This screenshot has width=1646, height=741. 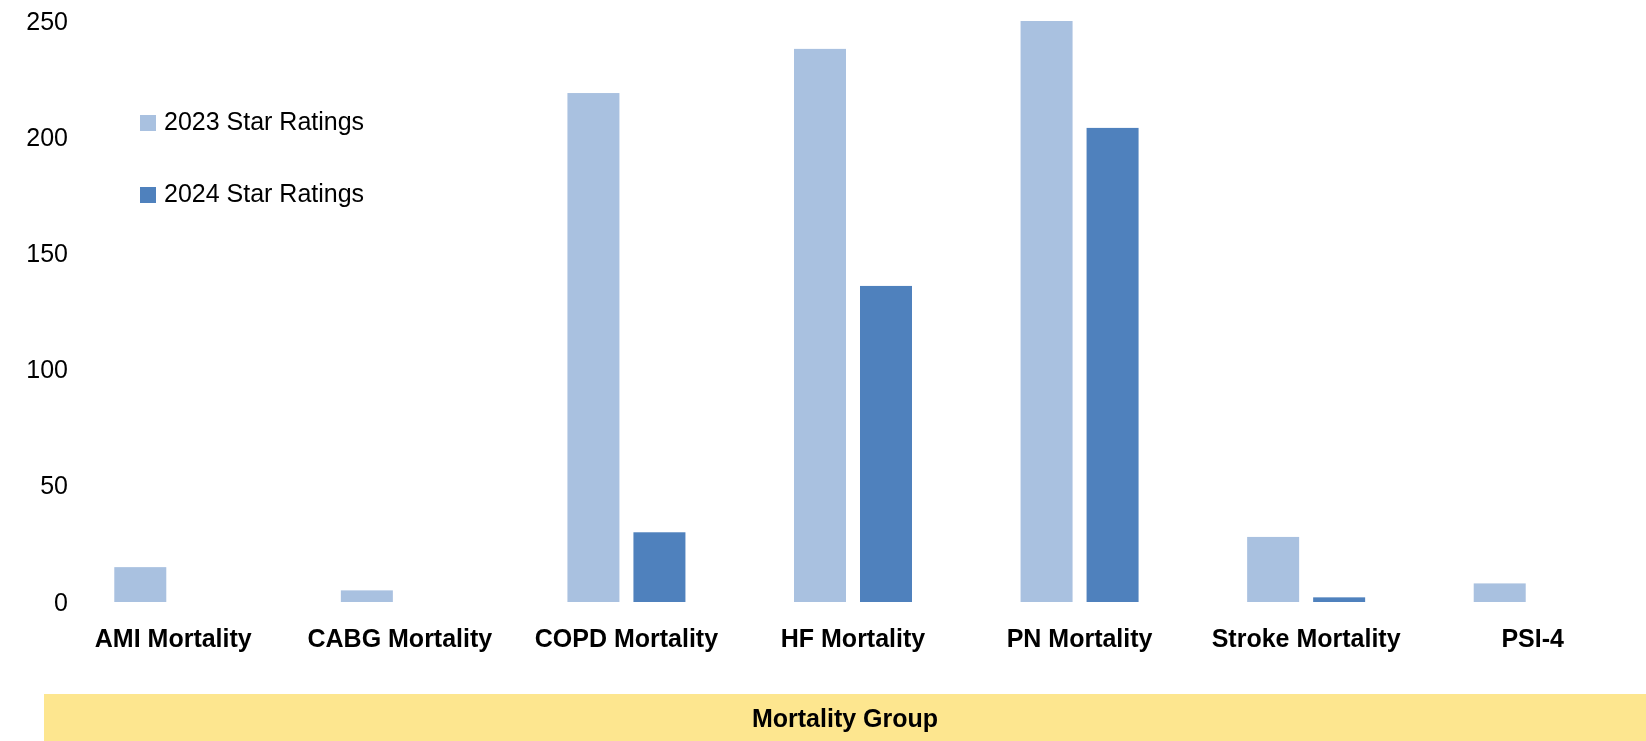 I want to click on x-tick-label: PN Mortality, so click(x=1079, y=638).